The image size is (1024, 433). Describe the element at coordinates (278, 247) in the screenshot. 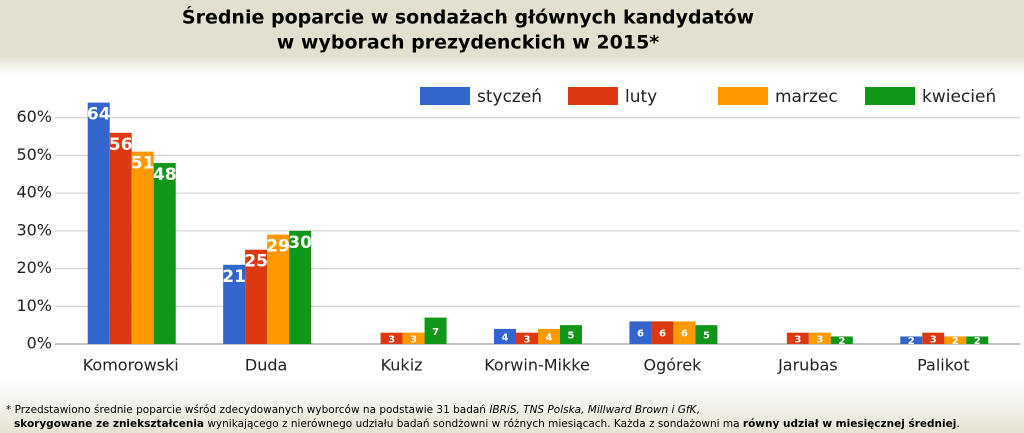

I see `value-label: 29` at that location.